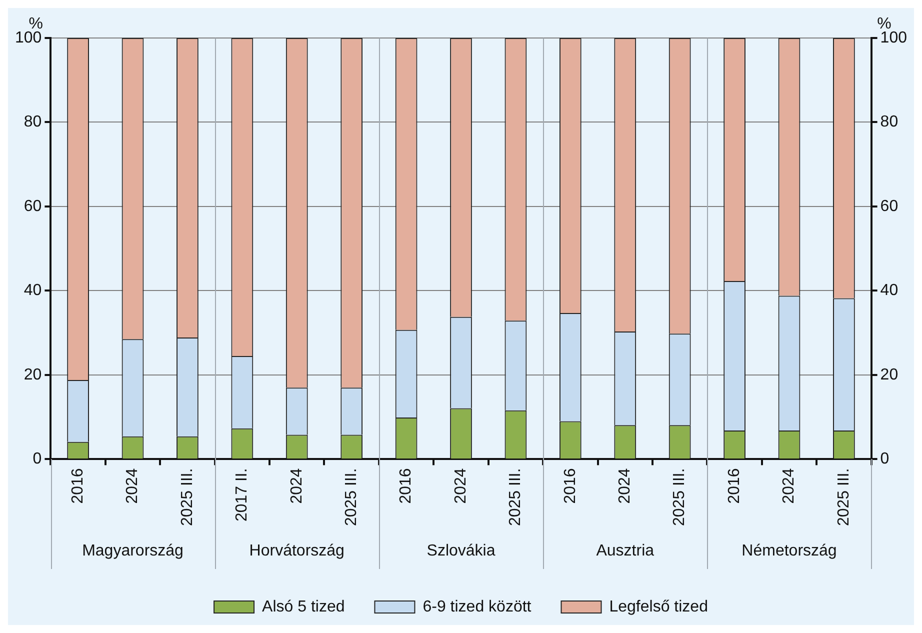 The height and width of the screenshot is (633, 922). Describe the element at coordinates (33, 291) in the screenshot. I see `y-tick-label: 40` at that location.